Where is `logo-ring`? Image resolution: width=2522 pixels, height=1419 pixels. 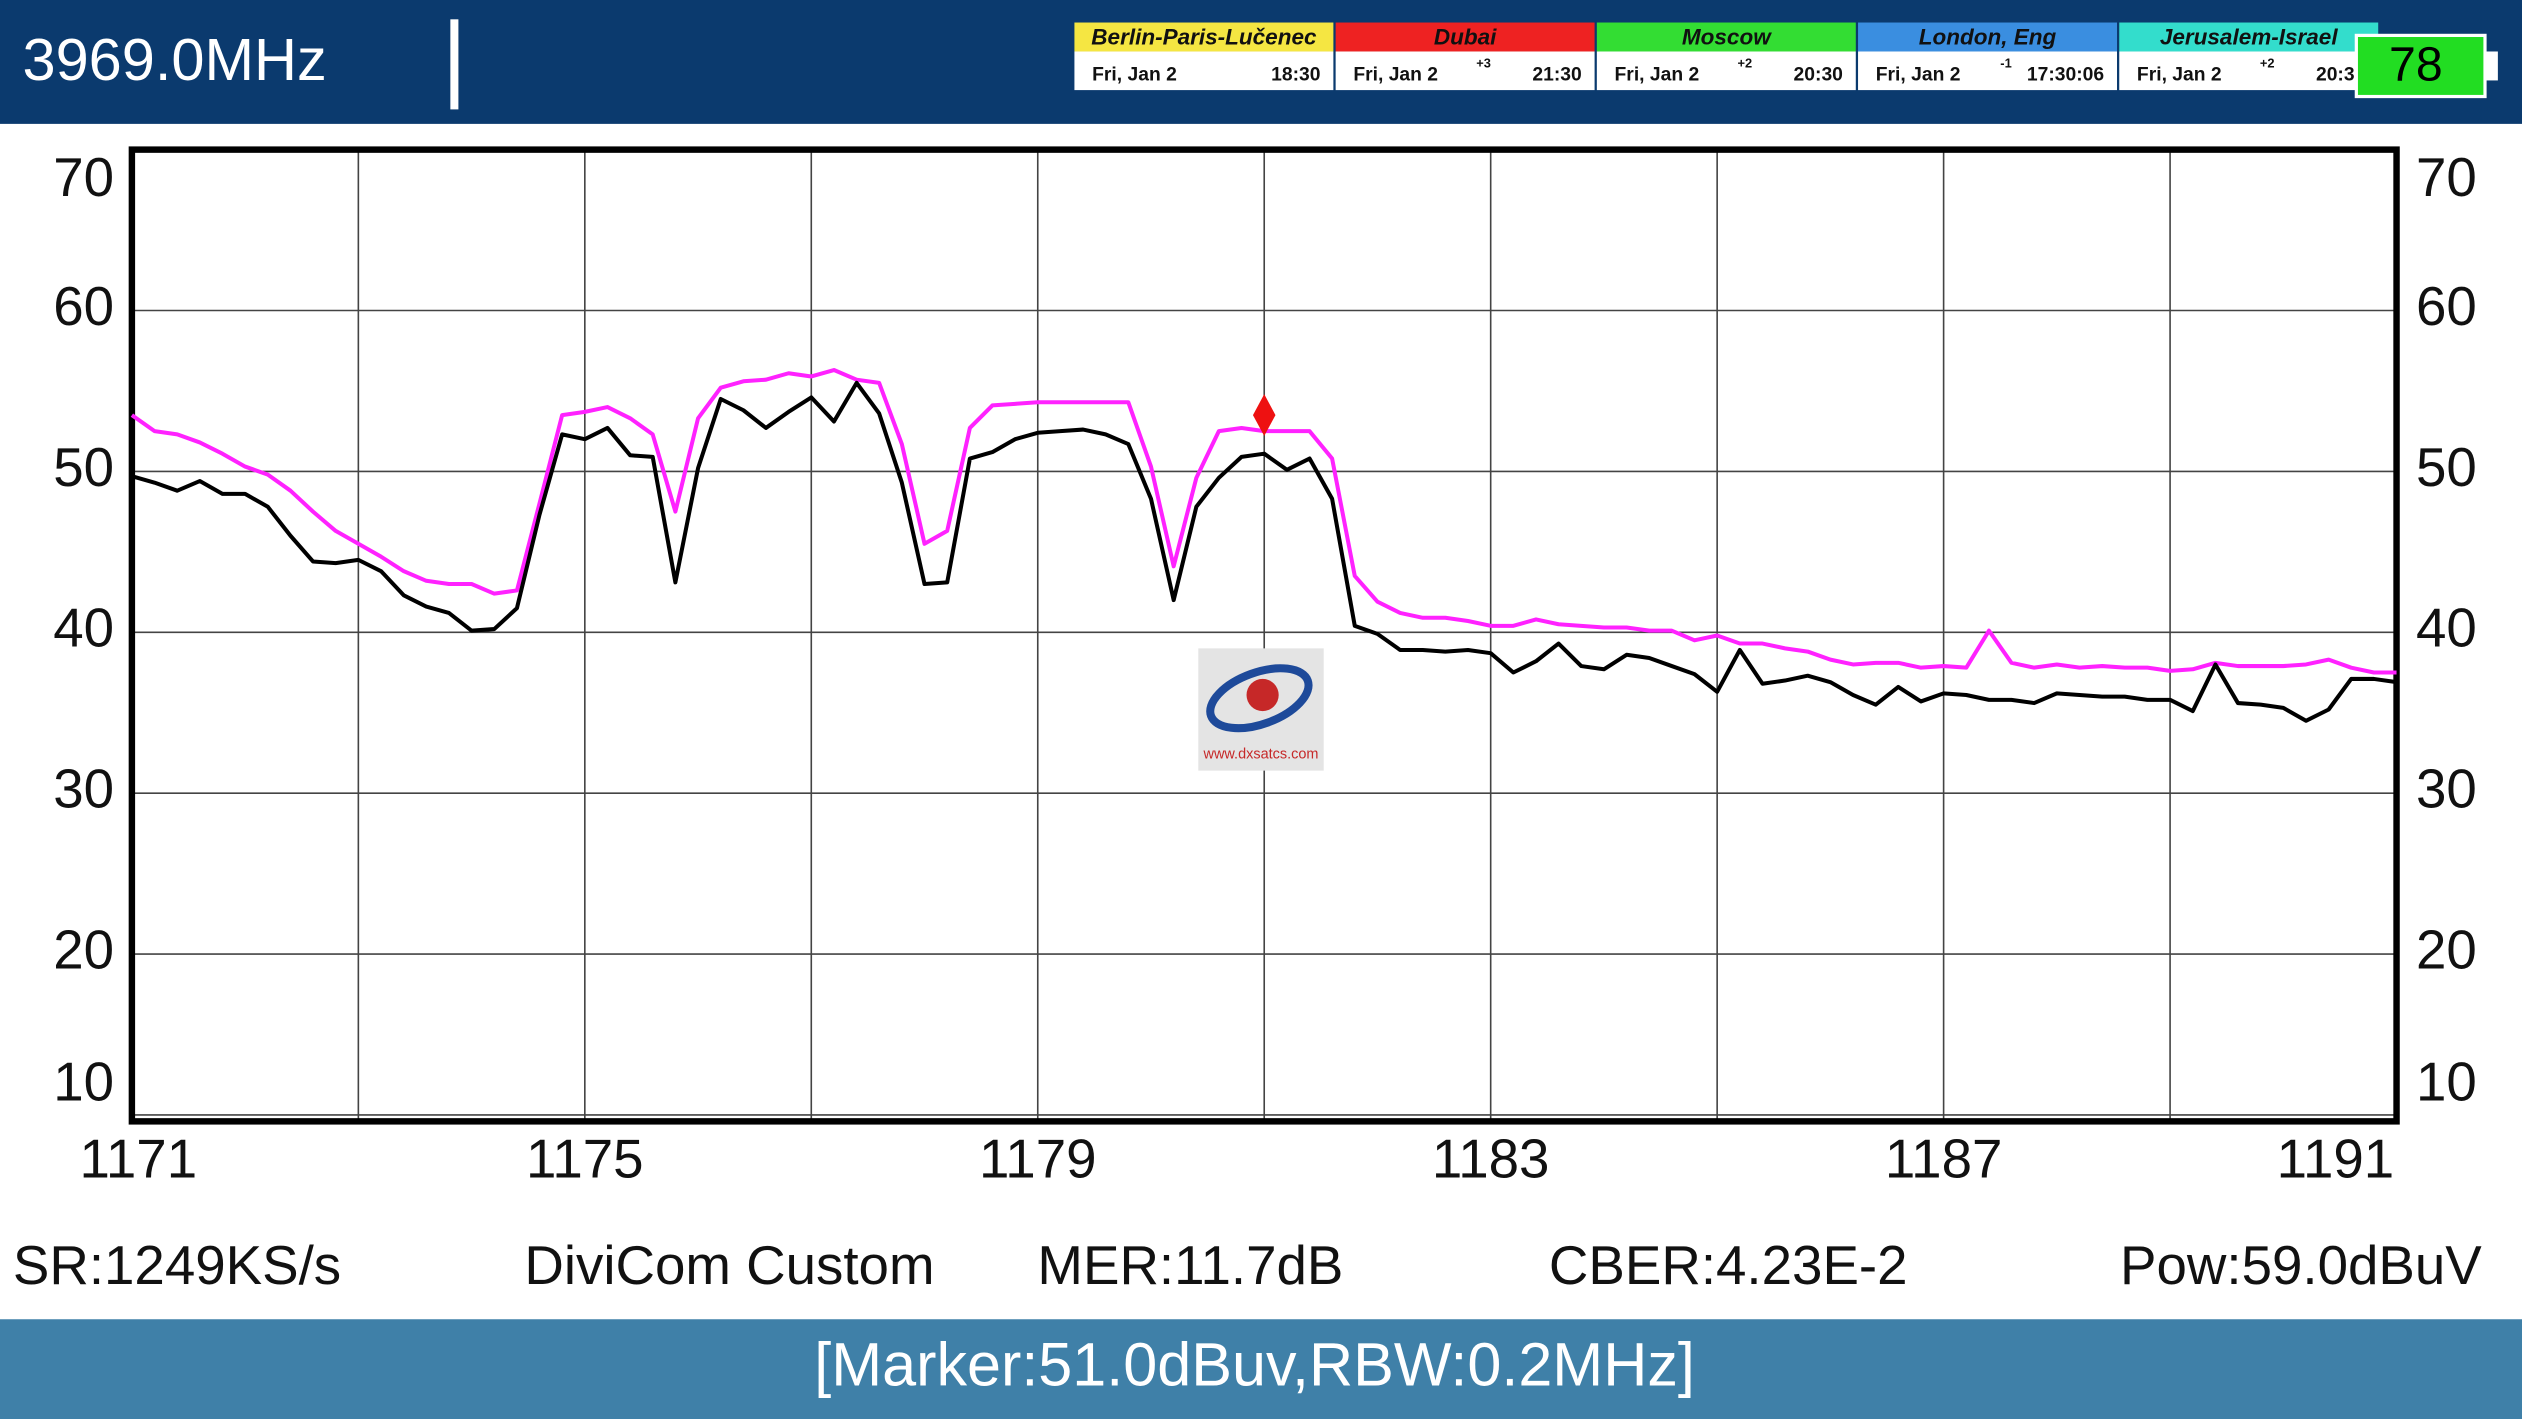 logo-ring is located at coordinates (1259, 698).